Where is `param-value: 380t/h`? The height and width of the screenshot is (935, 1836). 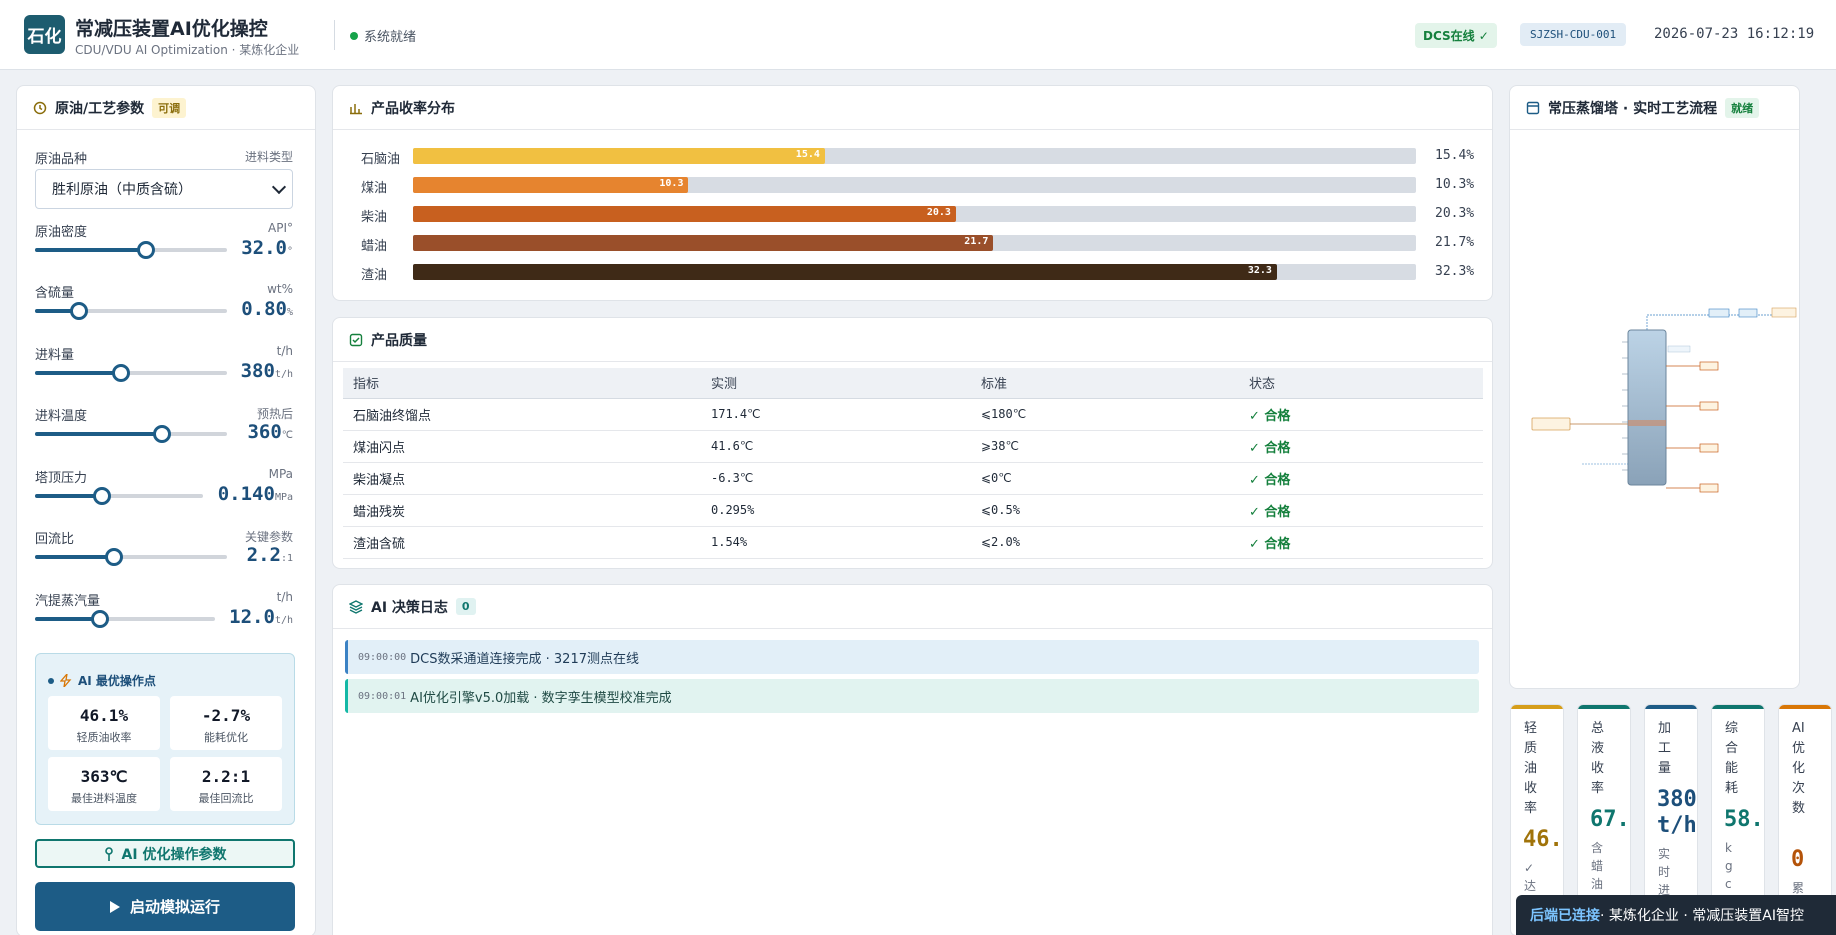 param-value: 380t/h is located at coordinates (267, 371).